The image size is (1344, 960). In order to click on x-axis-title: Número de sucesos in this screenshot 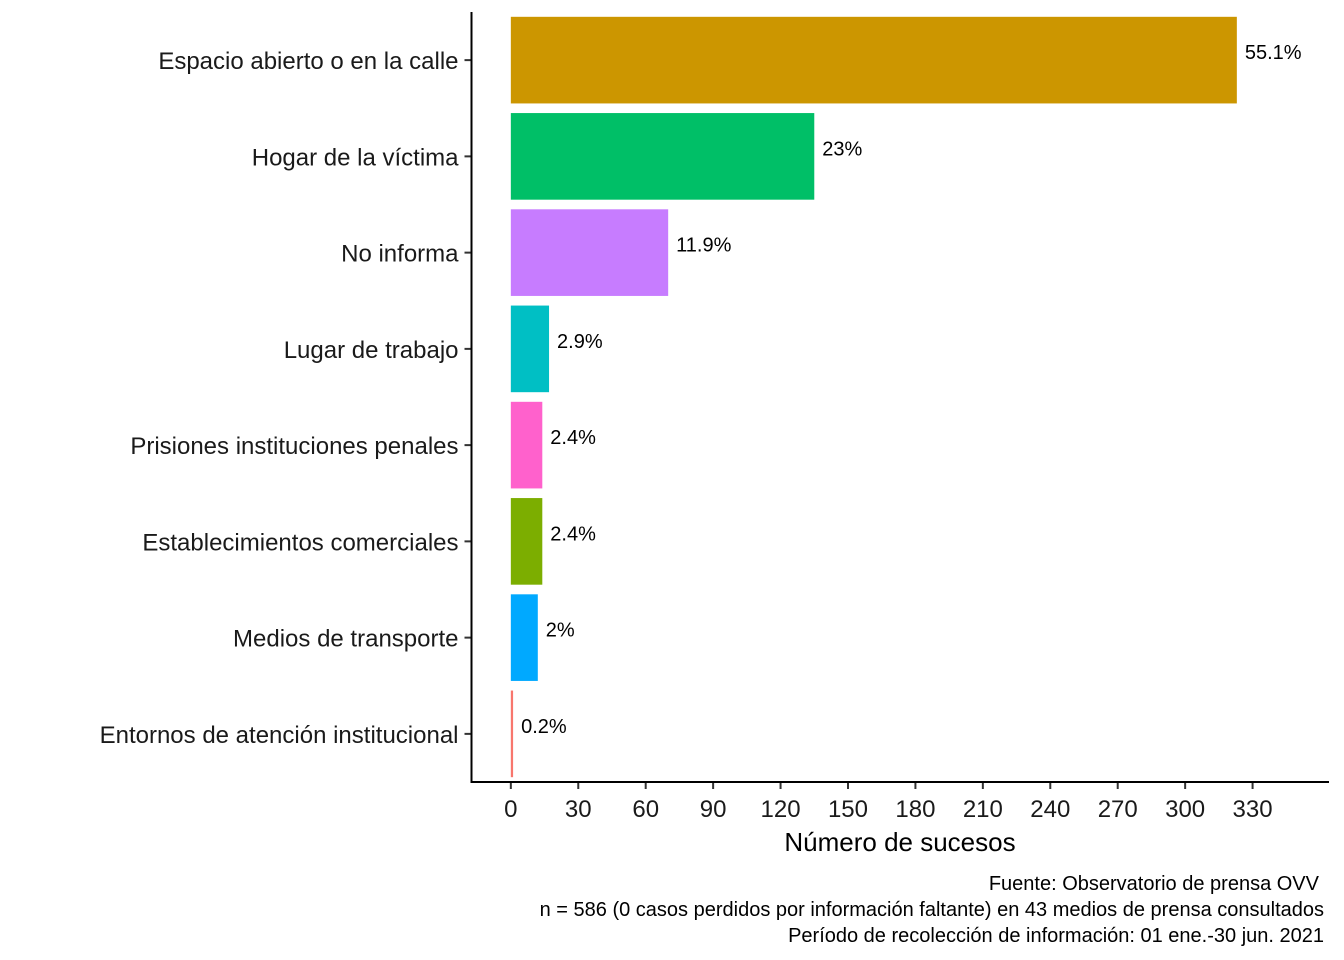, I will do `click(899, 842)`.